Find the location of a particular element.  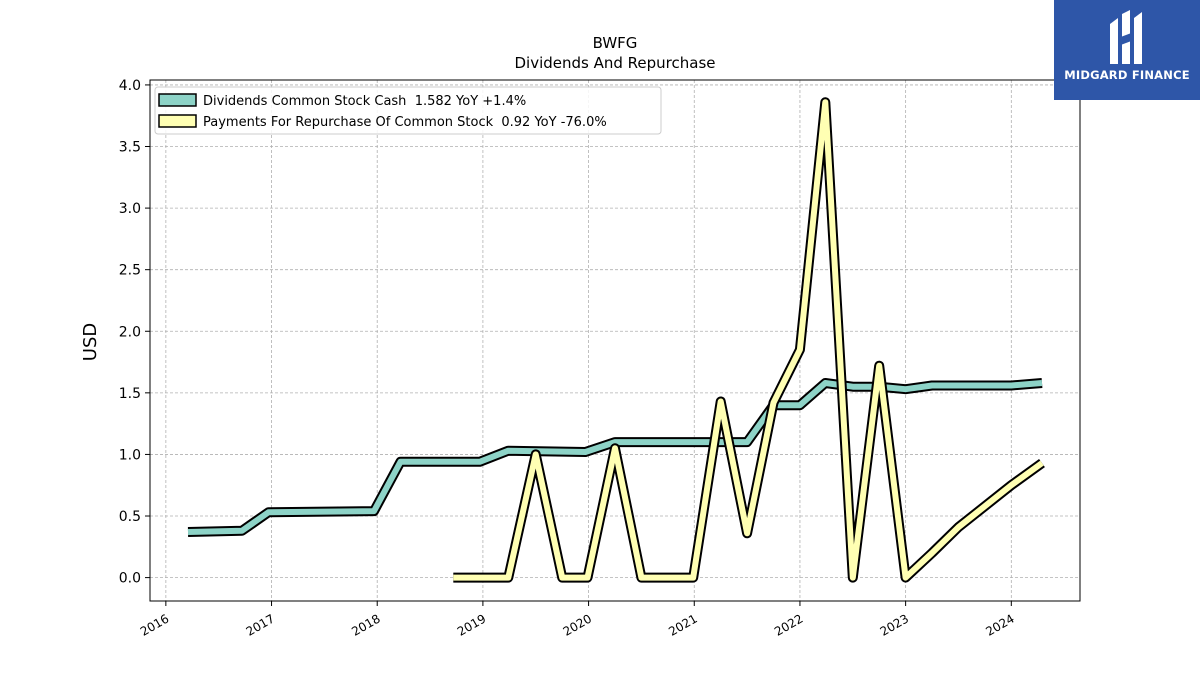

y-tick-label: 2.5 is located at coordinates (130, 271).